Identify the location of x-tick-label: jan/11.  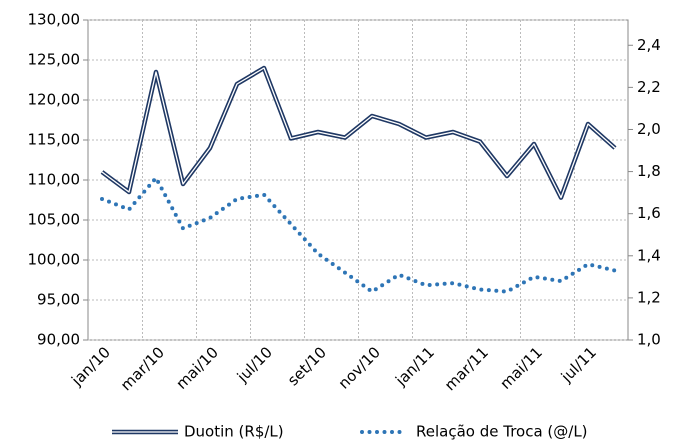
(414, 366).